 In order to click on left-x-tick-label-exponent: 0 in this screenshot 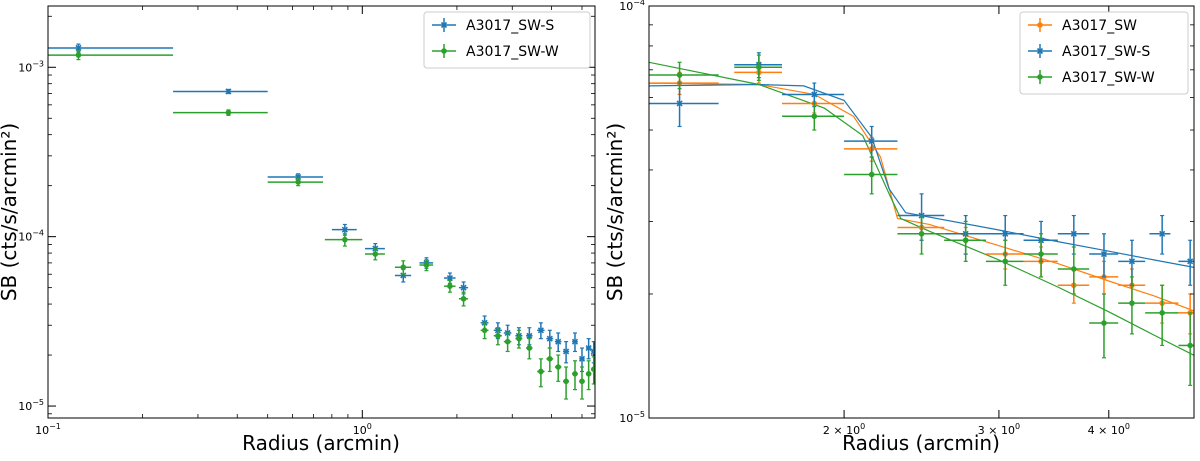, I will do `click(369, 426)`.